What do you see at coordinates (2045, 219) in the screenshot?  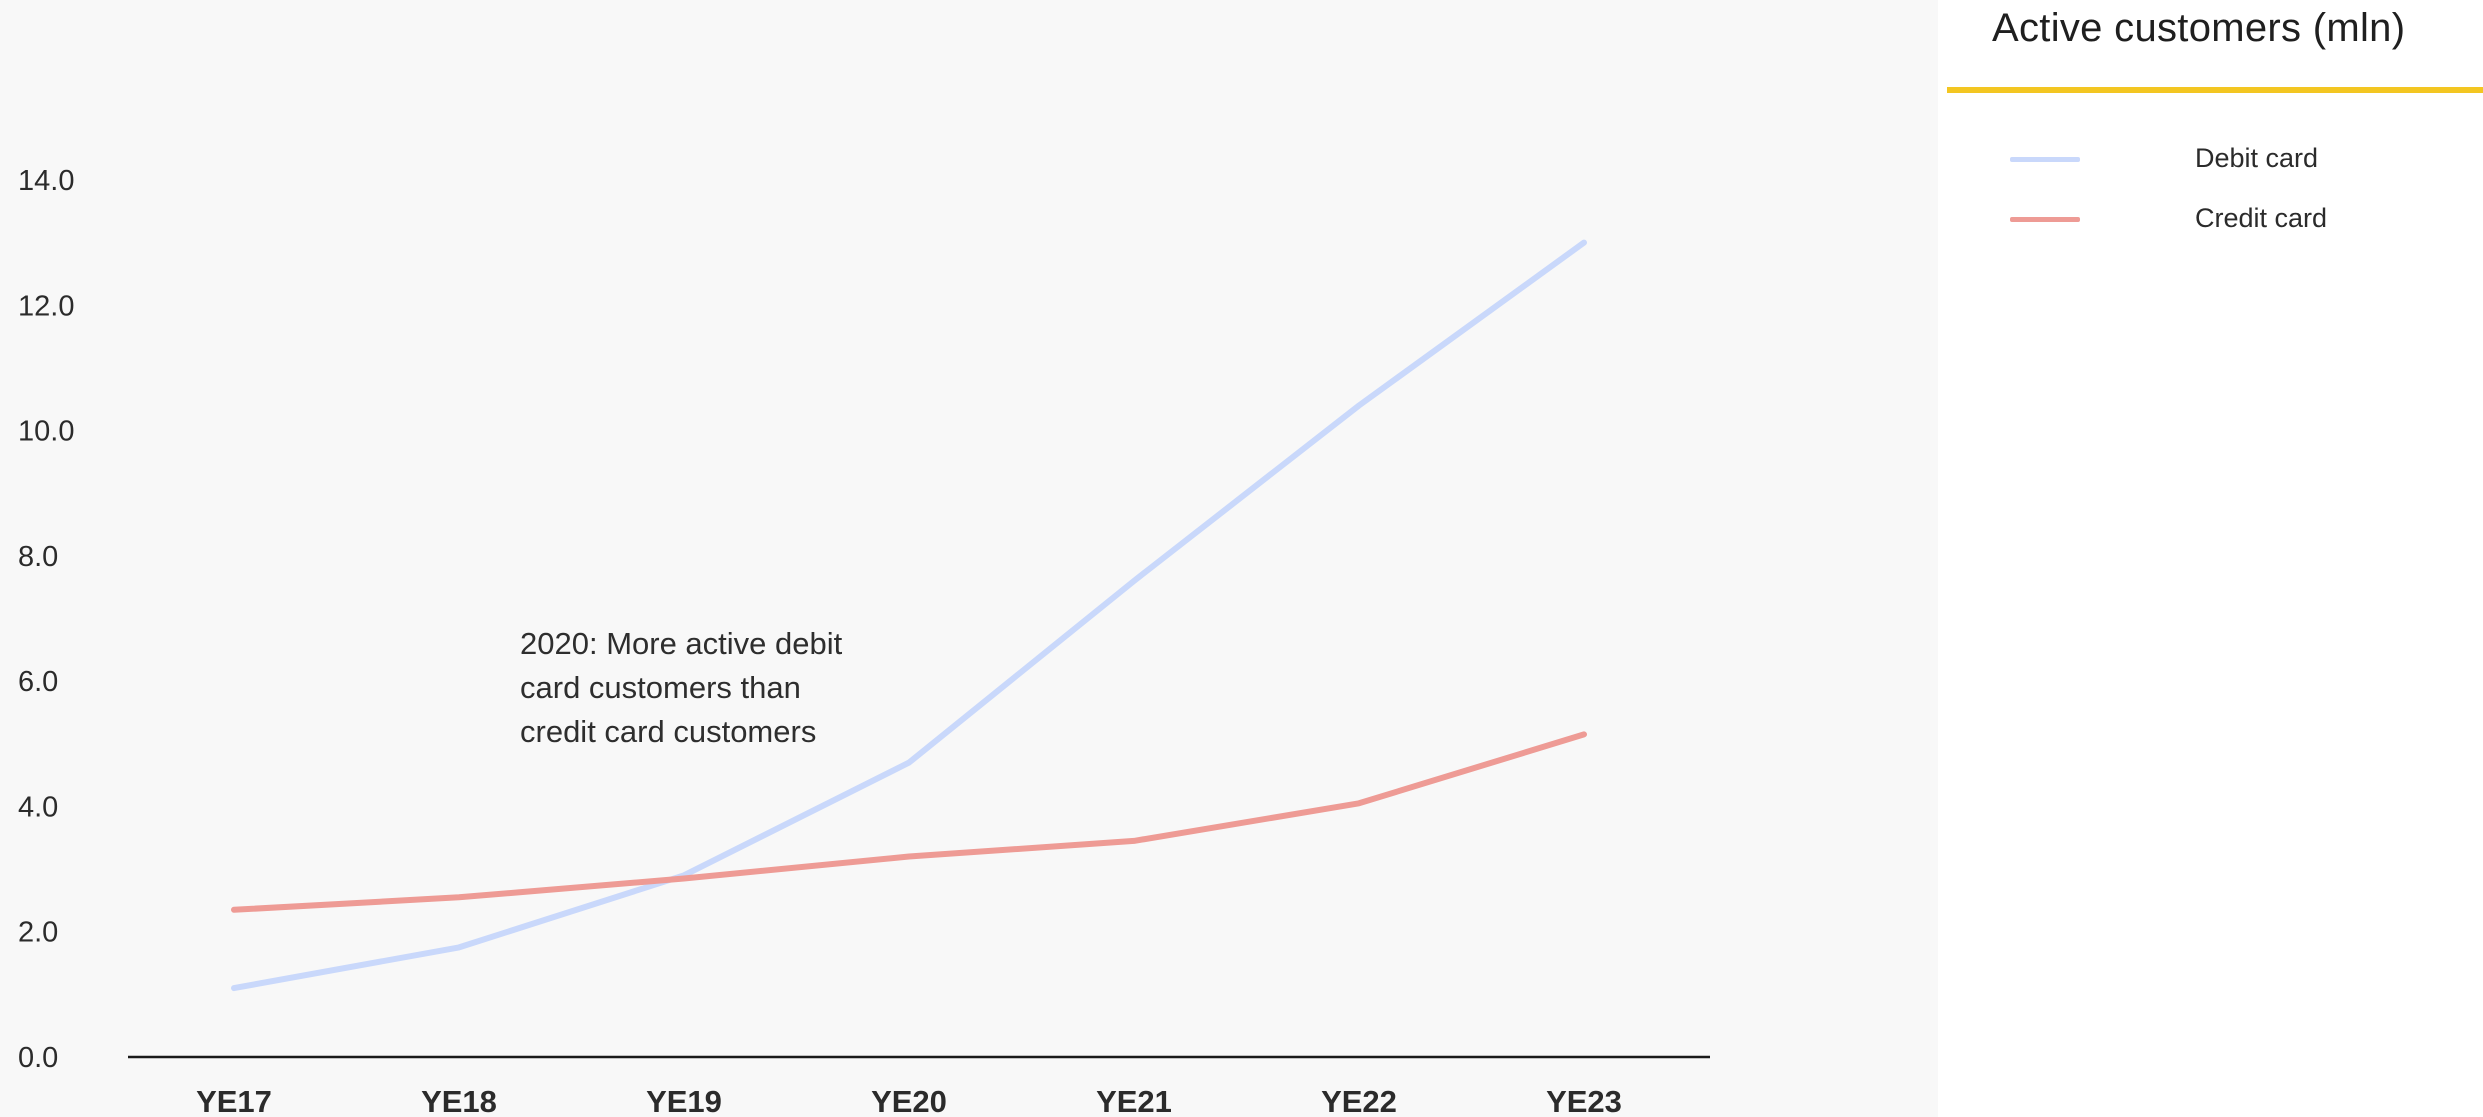 I see `legend-swatch-credit-card` at bounding box center [2045, 219].